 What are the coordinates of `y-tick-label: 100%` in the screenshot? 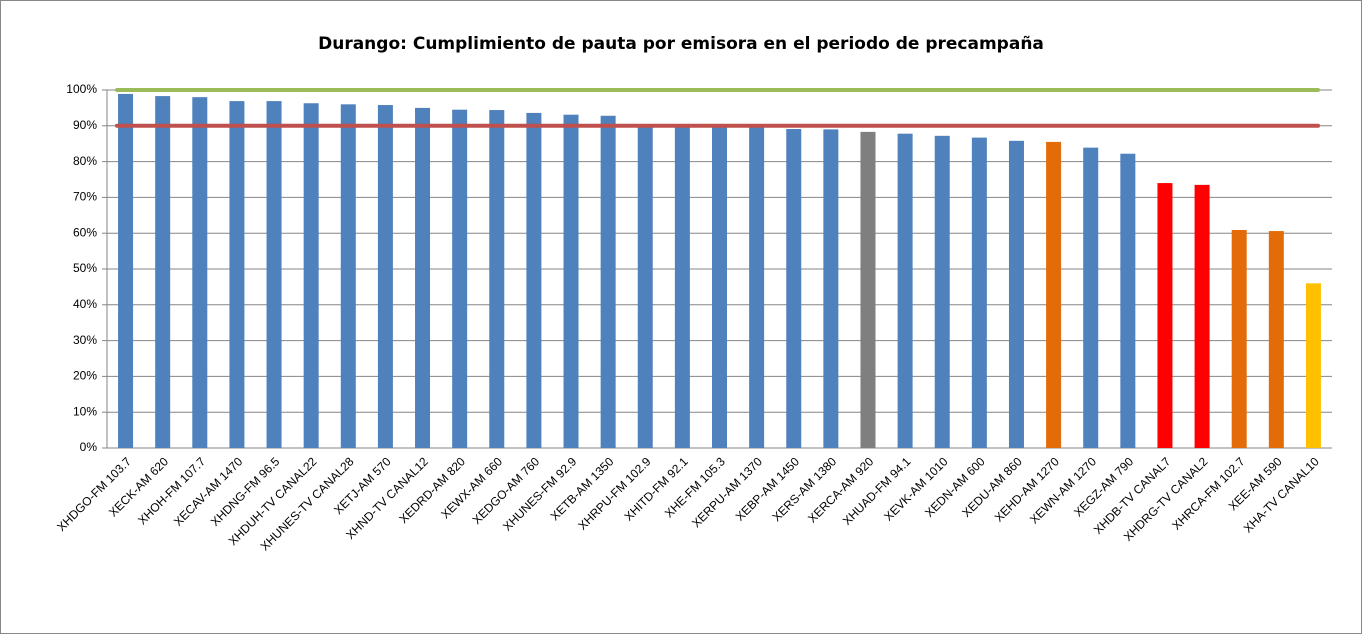 It's located at (81, 89).